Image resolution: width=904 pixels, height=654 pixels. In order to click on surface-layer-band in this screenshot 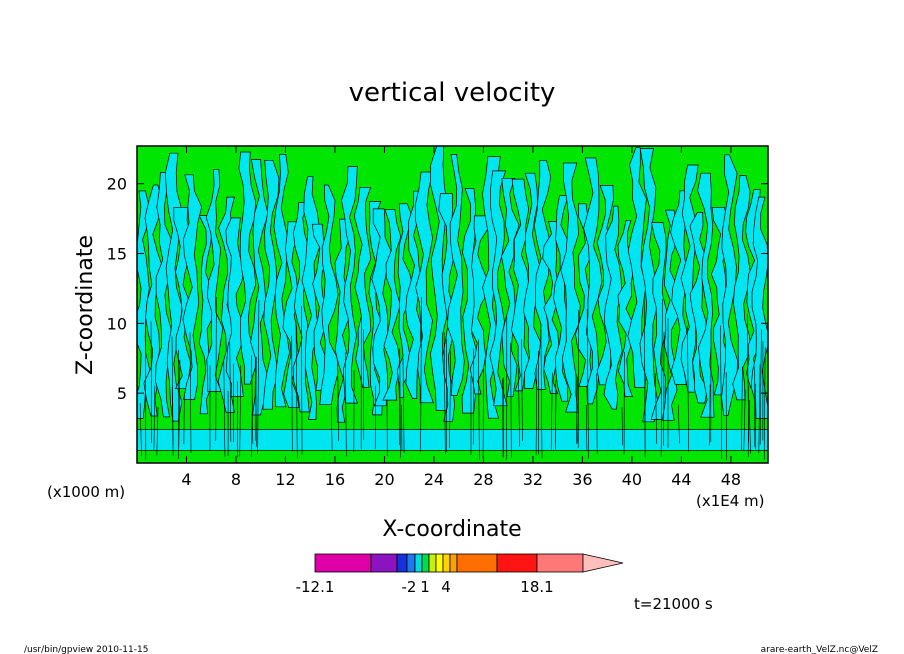, I will do `click(452, 440)`.